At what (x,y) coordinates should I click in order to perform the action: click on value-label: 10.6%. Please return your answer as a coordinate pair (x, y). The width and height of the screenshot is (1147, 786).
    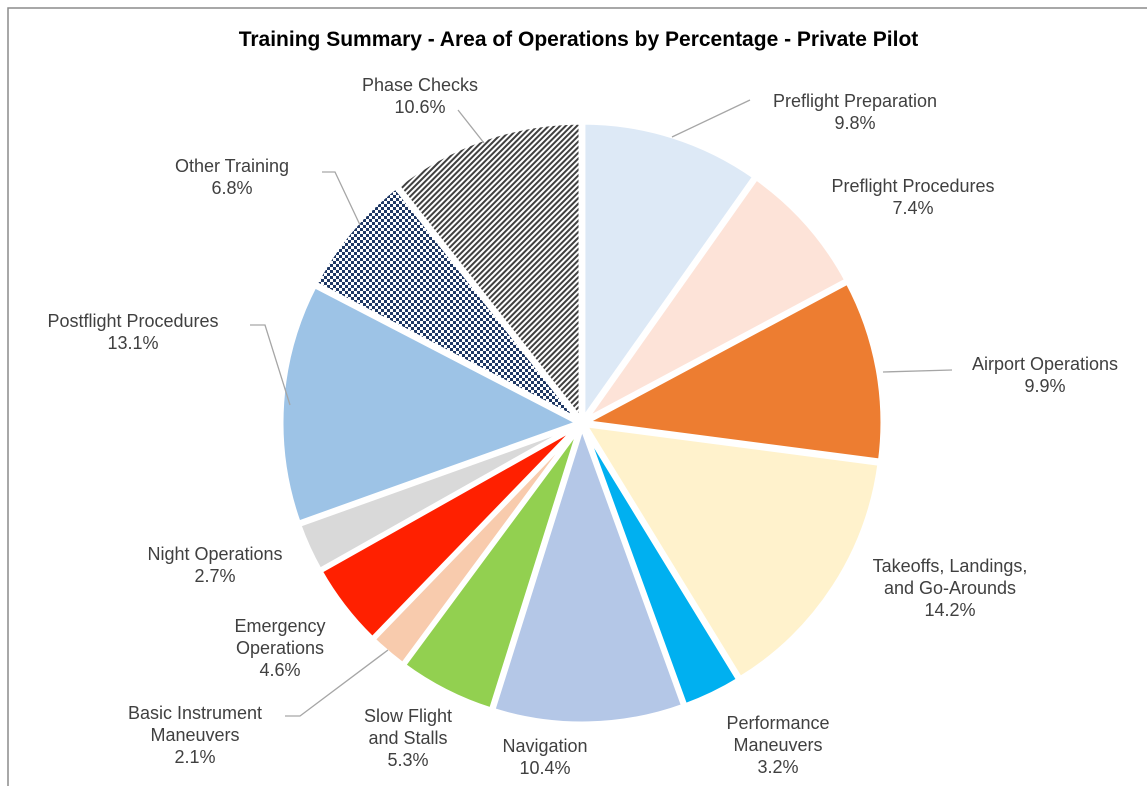
    Looking at the image, I should click on (420, 107).